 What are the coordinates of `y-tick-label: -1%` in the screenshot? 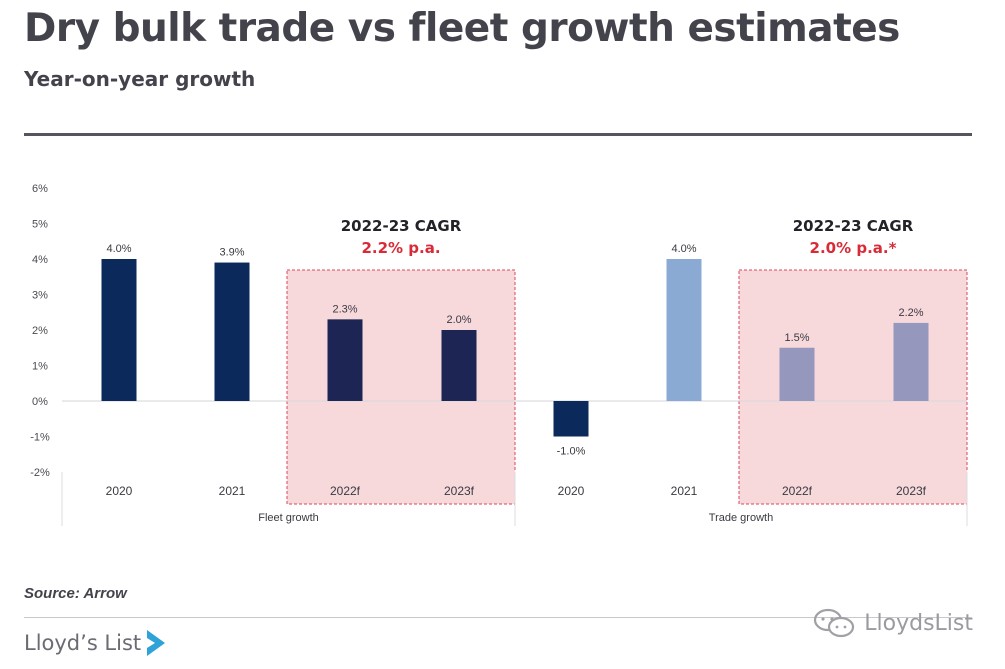 It's located at (40, 438).